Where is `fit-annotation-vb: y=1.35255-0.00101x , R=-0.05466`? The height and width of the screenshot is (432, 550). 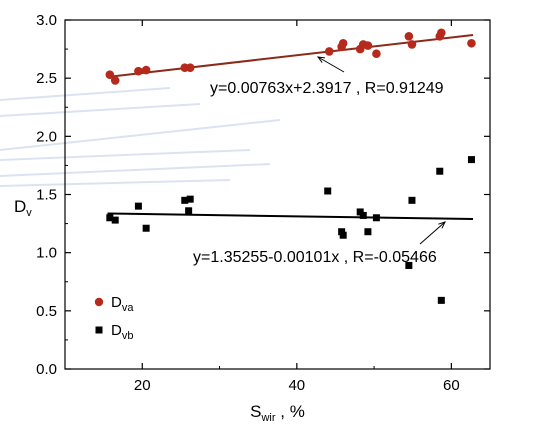
fit-annotation-vb: y=1.35255-0.00101x , R=-0.05466 is located at coordinates (315, 257).